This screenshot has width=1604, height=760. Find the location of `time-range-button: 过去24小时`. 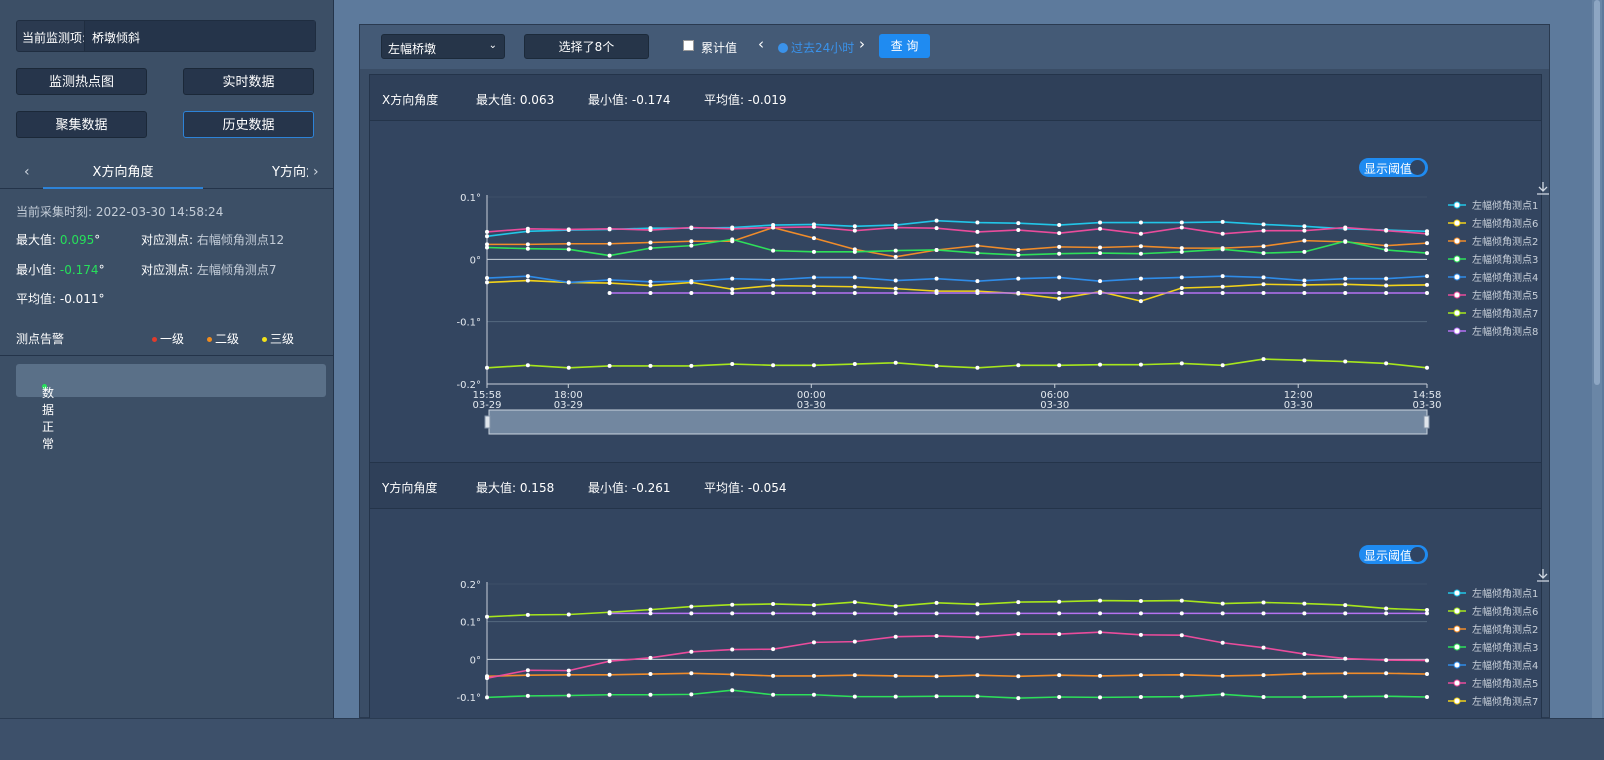

time-range-button: 过去24小时 is located at coordinates (816, 47).